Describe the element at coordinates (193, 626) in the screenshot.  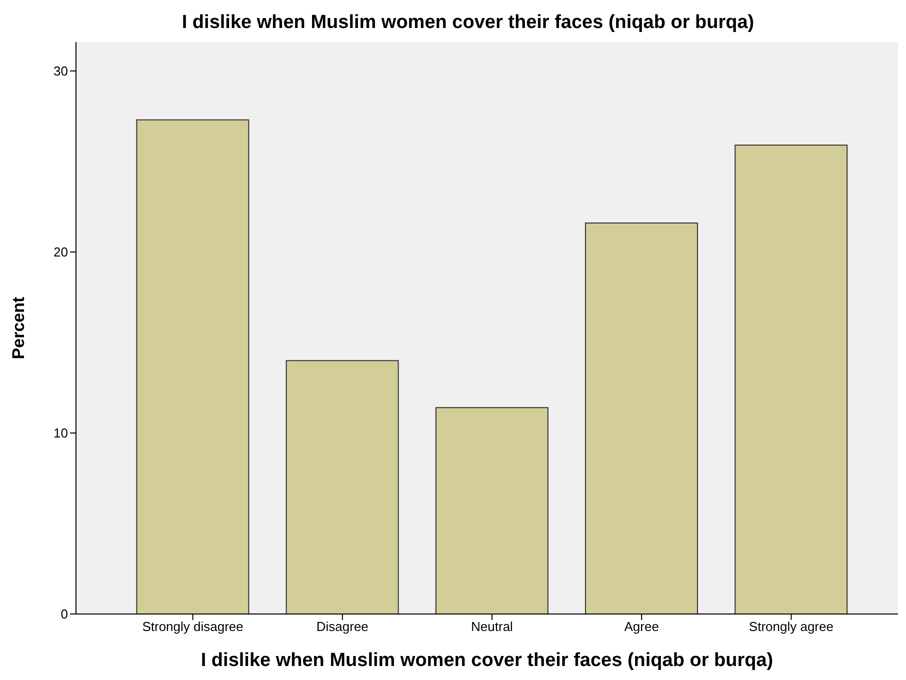
I see `x-tick-label: Strongly disagree` at that location.